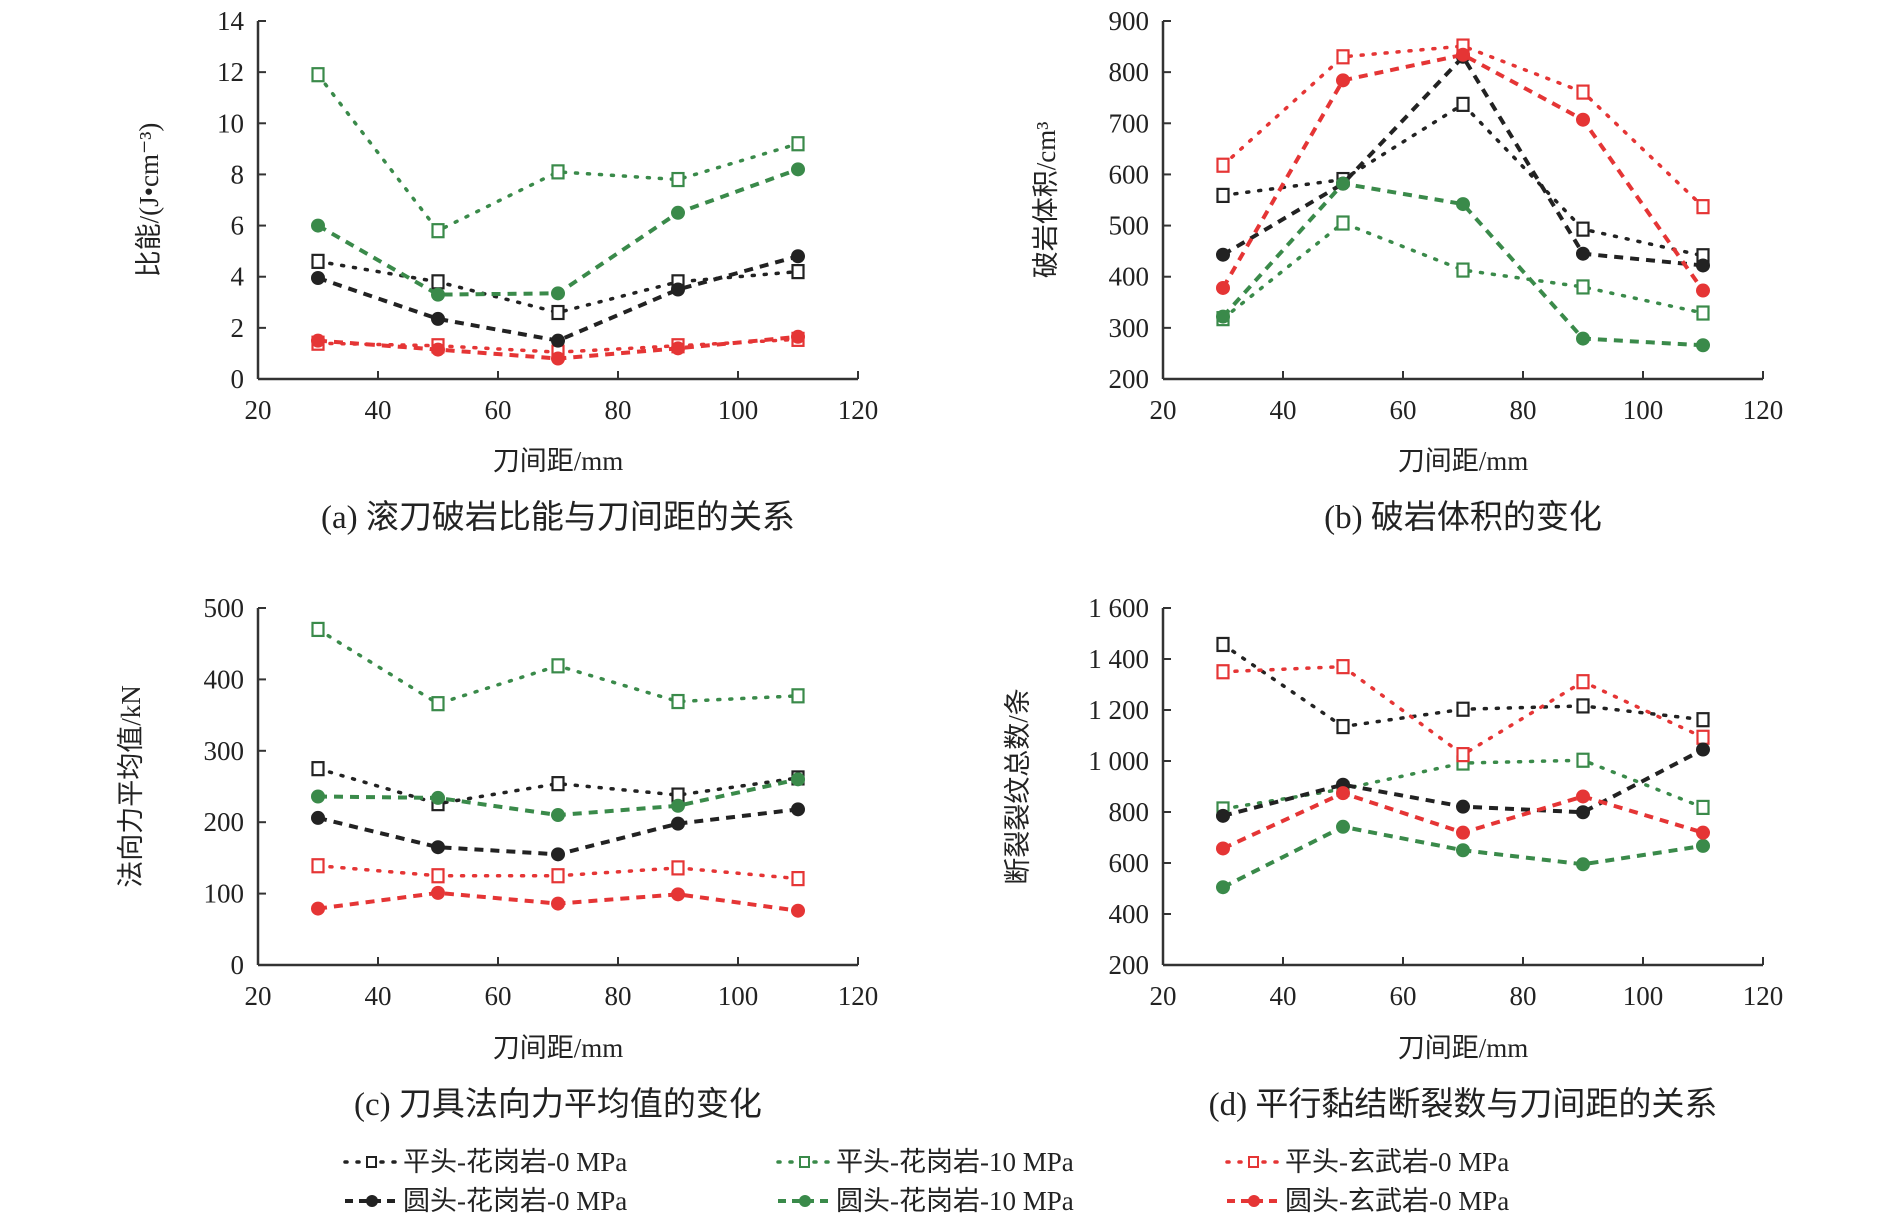 The height and width of the screenshot is (1217, 1890). What do you see at coordinates (238, 174) in the screenshot?
I see `y-tick-label: 8` at bounding box center [238, 174].